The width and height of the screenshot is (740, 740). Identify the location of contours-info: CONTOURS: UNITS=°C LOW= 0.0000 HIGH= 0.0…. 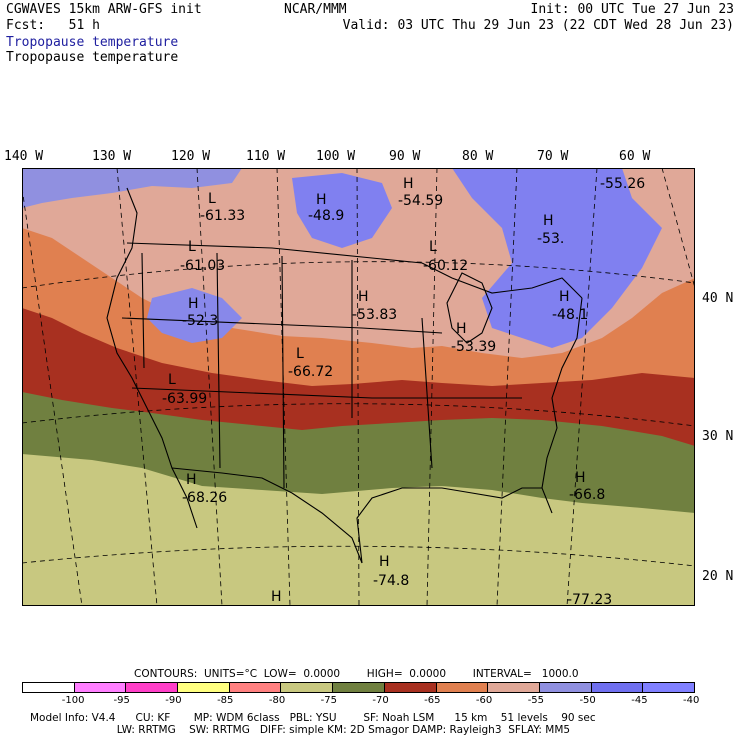
(356, 674).